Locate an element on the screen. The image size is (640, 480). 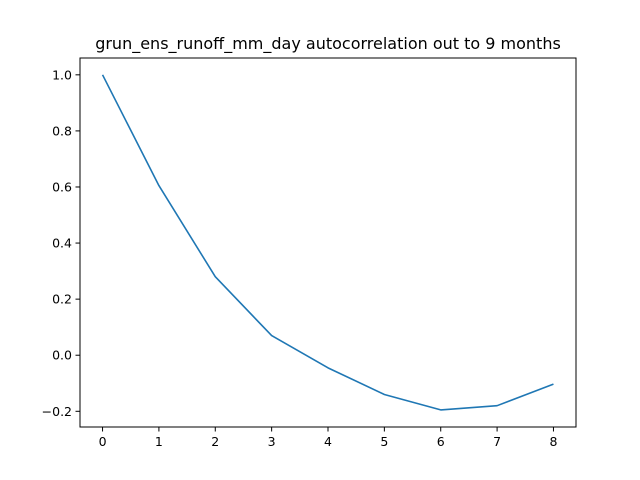
x-tick-label: 3 is located at coordinates (272, 441).